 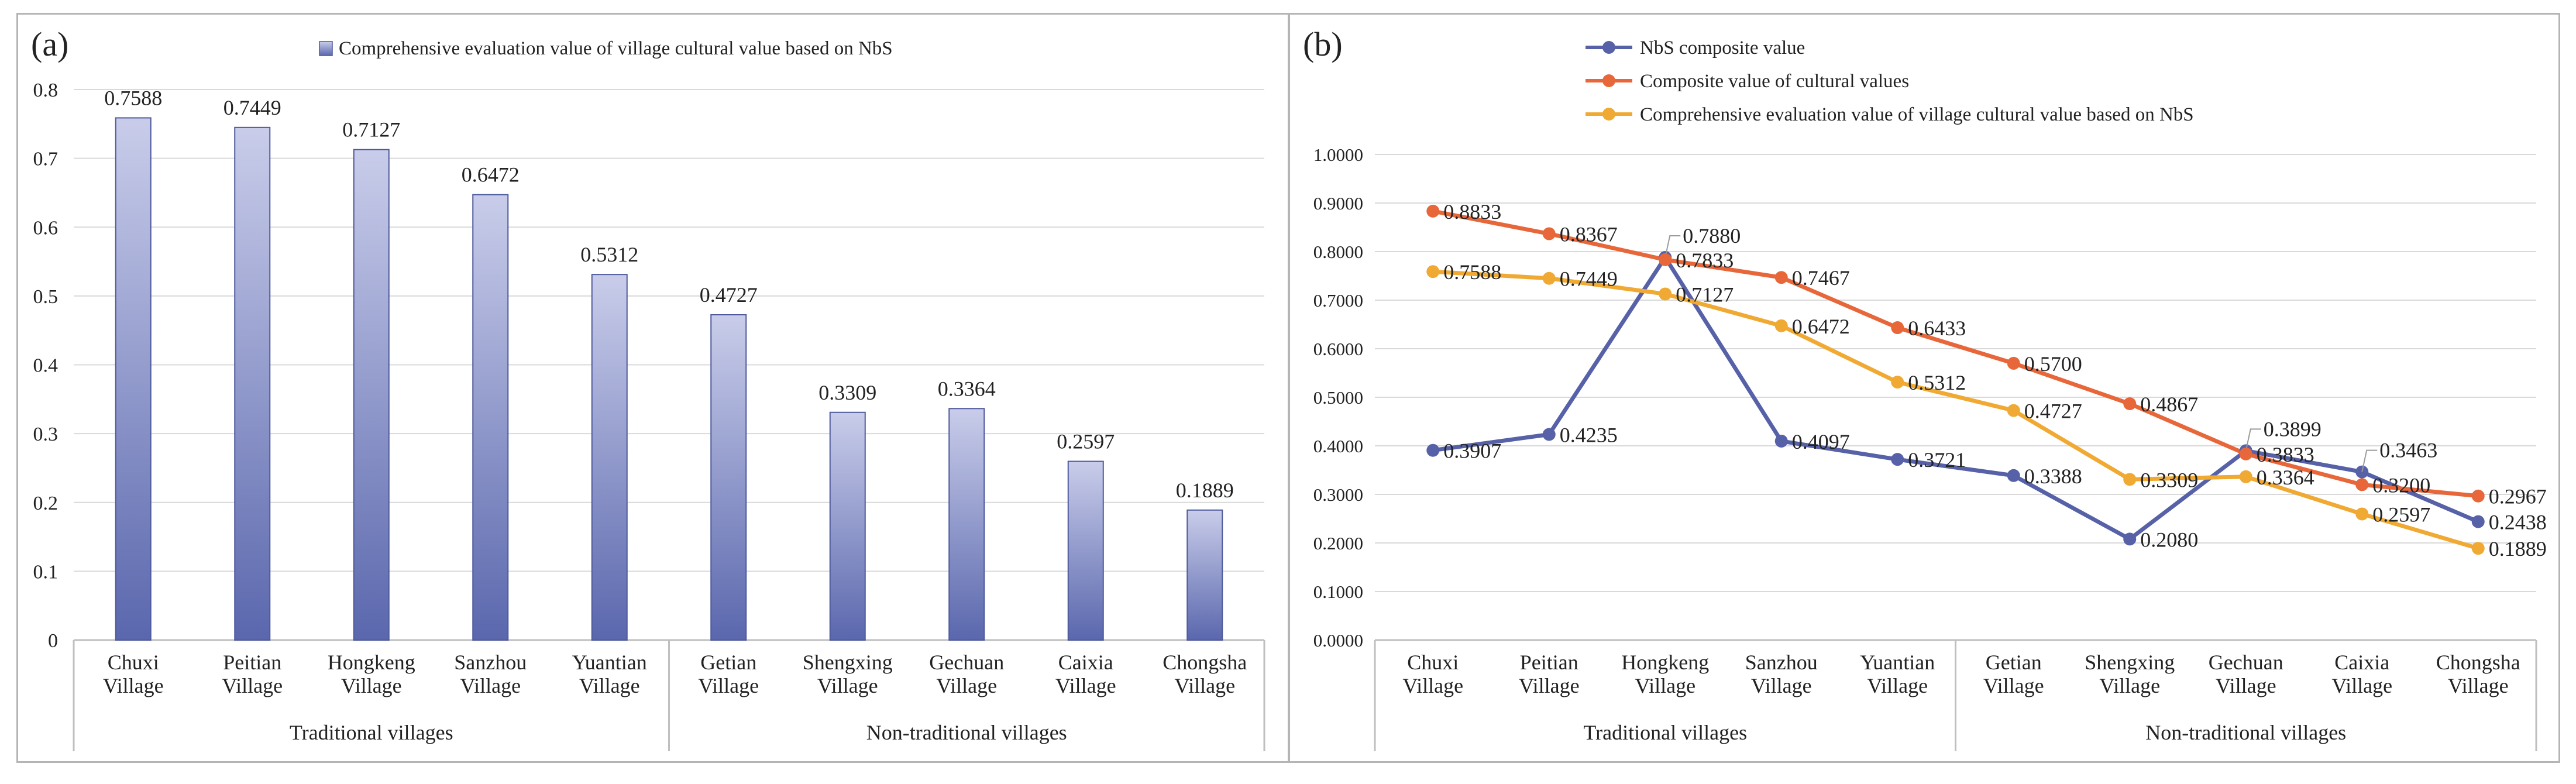 What do you see at coordinates (253, 674) in the screenshot?
I see `bar-x-tick-label: Peitian Village` at bounding box center [253, 674].